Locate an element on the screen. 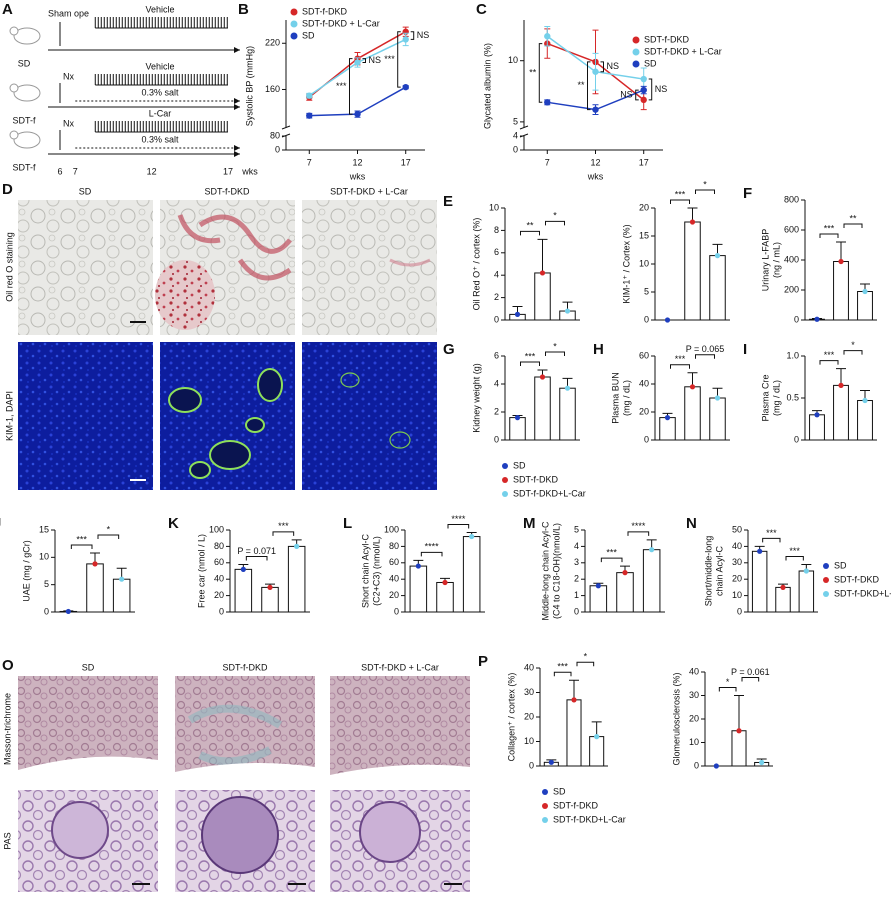 This screenshot has height=900, width=891. y-tick-label: 8 is located at coordinates (496, 230).